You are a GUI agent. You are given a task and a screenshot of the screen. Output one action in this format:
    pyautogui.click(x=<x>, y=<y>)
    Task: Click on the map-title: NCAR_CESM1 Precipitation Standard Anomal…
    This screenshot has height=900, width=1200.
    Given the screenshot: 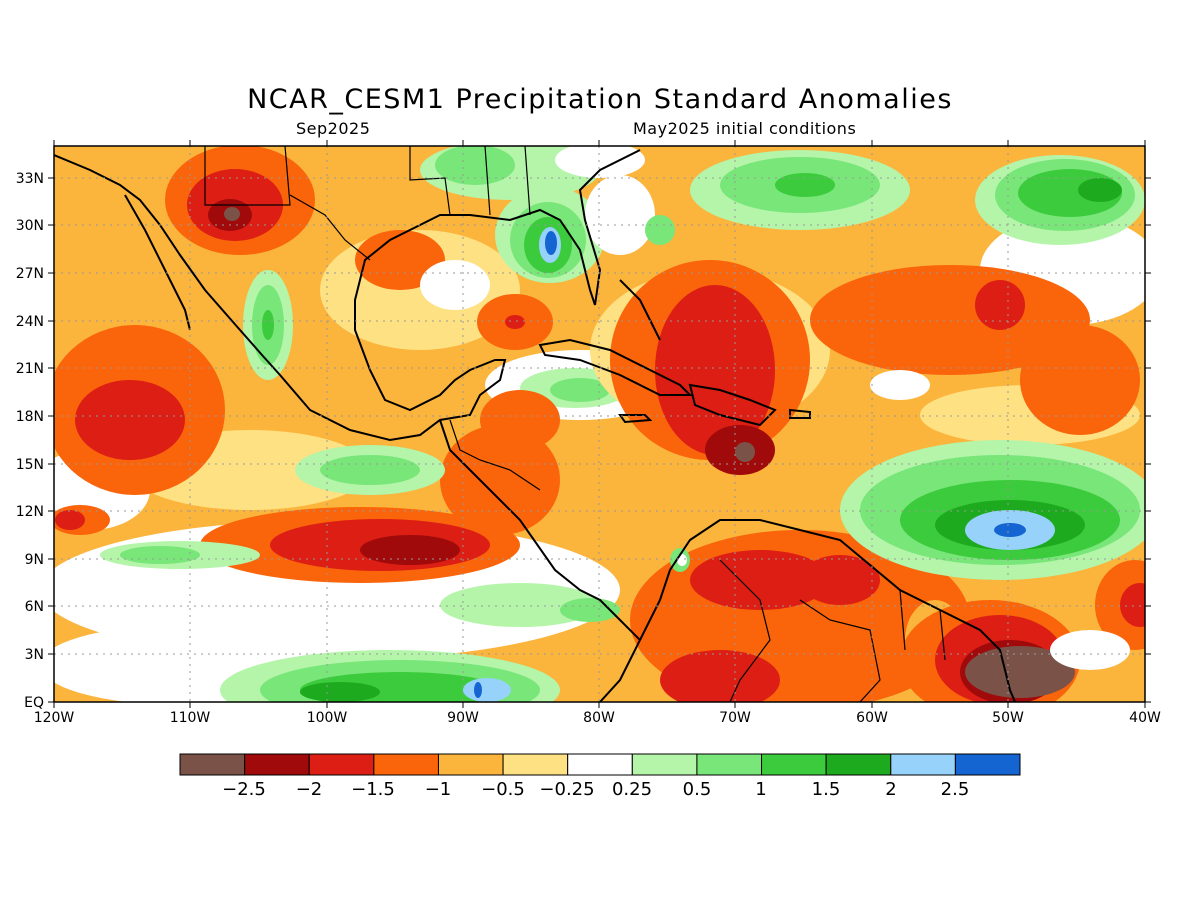 What is the action you would take?
    pyautogui.click(x=600, y=99)
    